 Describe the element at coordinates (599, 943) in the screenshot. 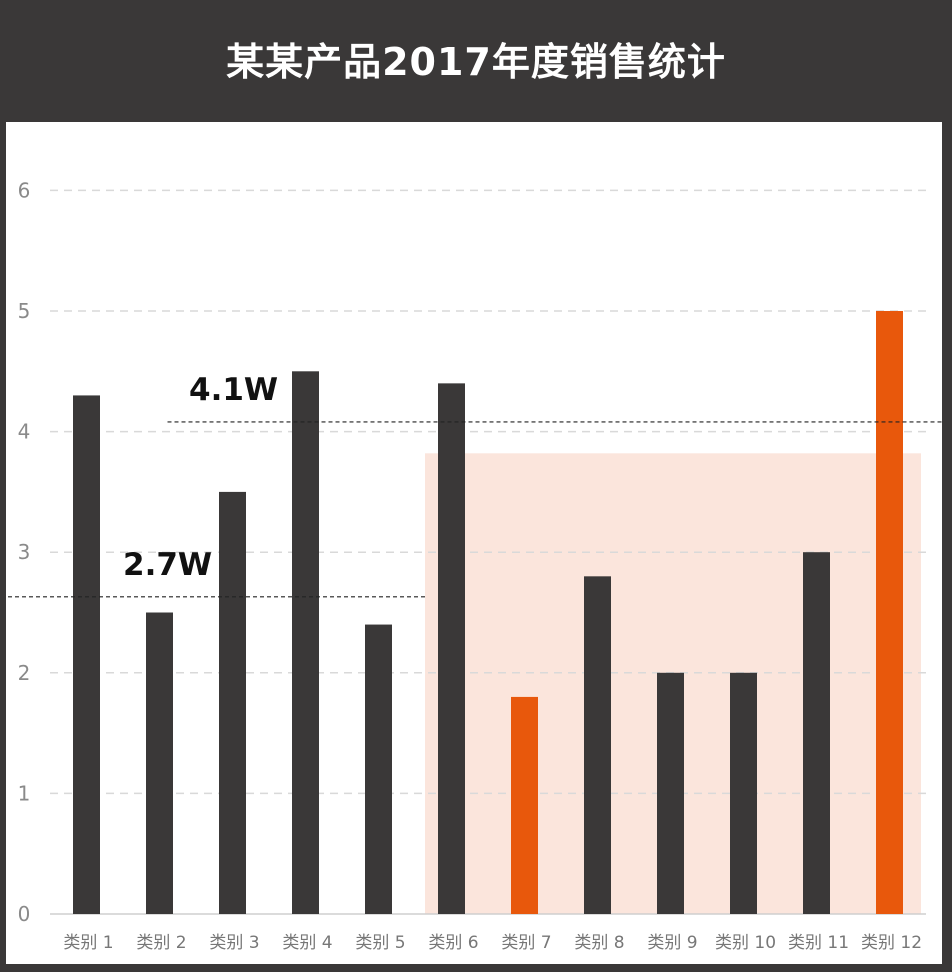

I see `x-tick-label: 类别 8` at that location.